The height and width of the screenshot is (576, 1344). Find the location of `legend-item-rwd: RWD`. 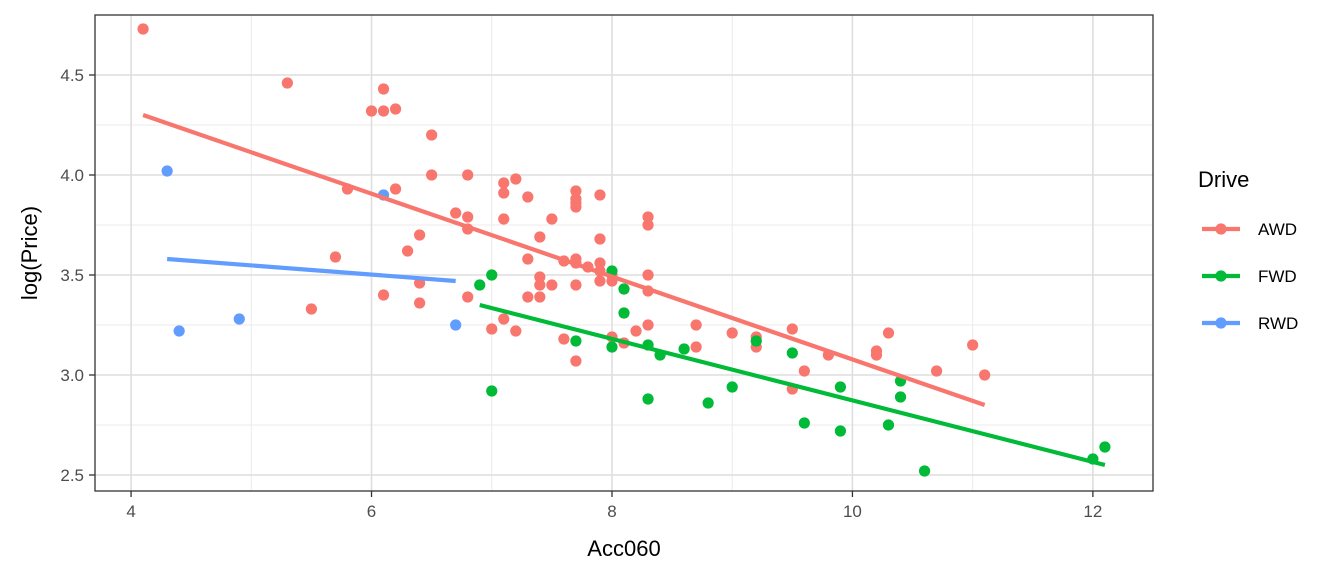

legend-item-rwd: RWD is located at coordinates (1250, 323).